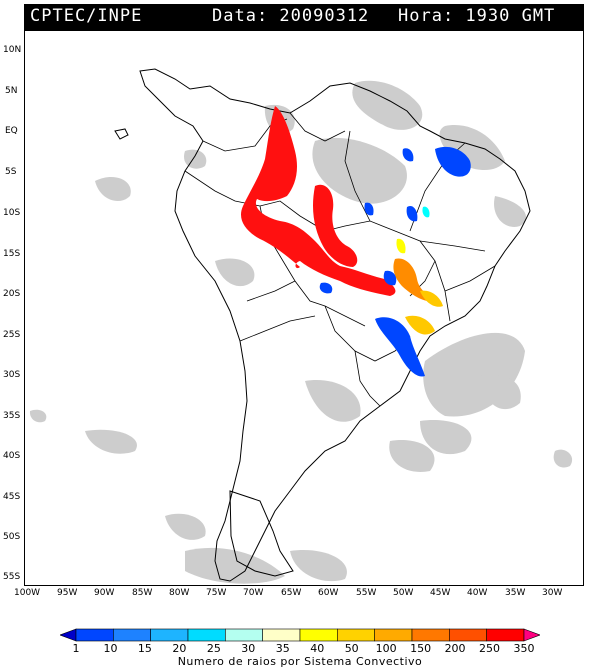 This screenshot has height=670, width=600. What do you see at coordinates (179, 648) in the screenshot?
I see `colorbar-tick-label: 20` at bounding box center [179, 648].